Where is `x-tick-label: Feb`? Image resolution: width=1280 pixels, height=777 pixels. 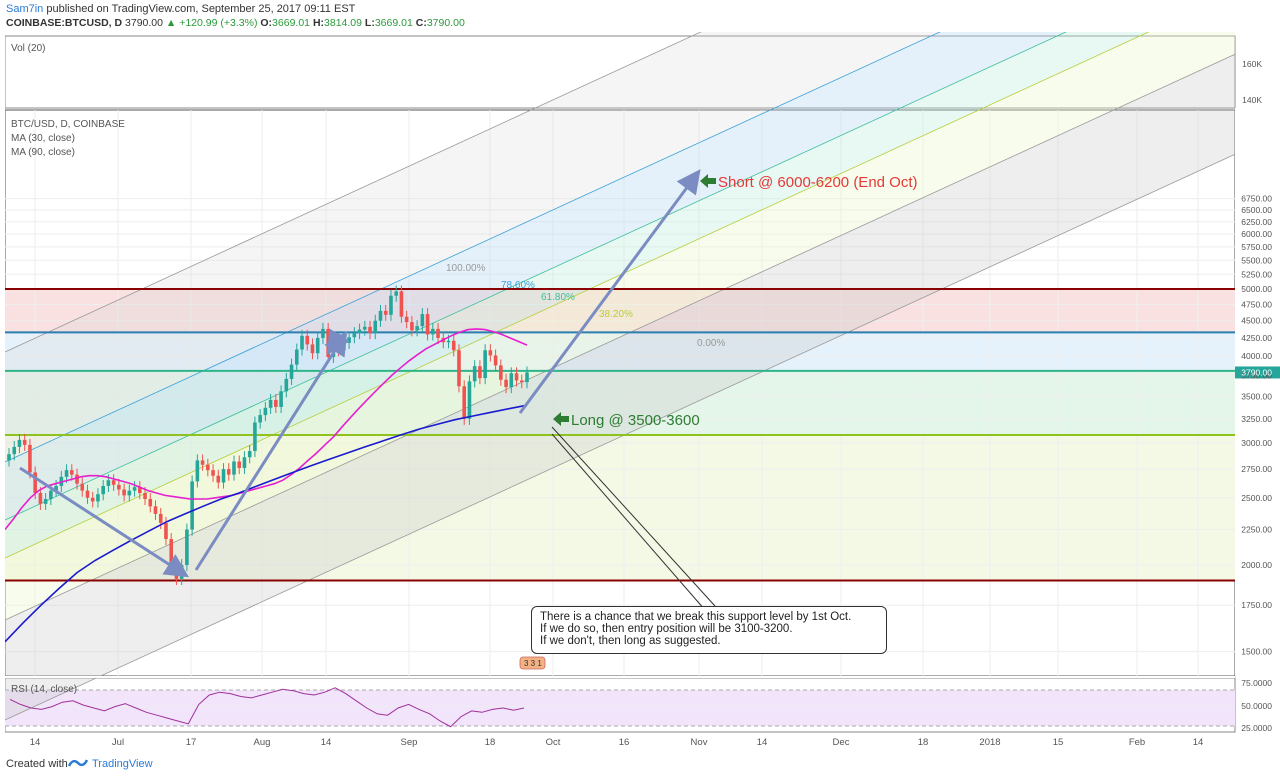 x-tick-label: Feb is located at coordinates (1137, 742).